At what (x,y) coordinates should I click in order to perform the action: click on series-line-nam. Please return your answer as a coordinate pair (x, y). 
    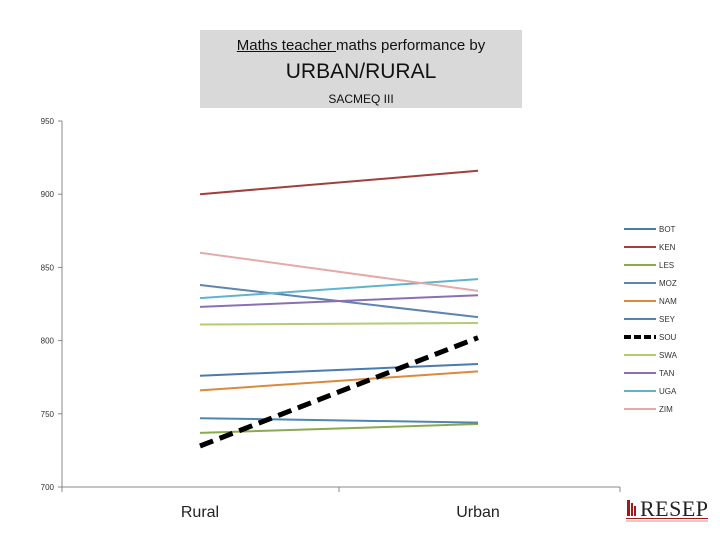
    Looking at the image, I should click on (339, 381).